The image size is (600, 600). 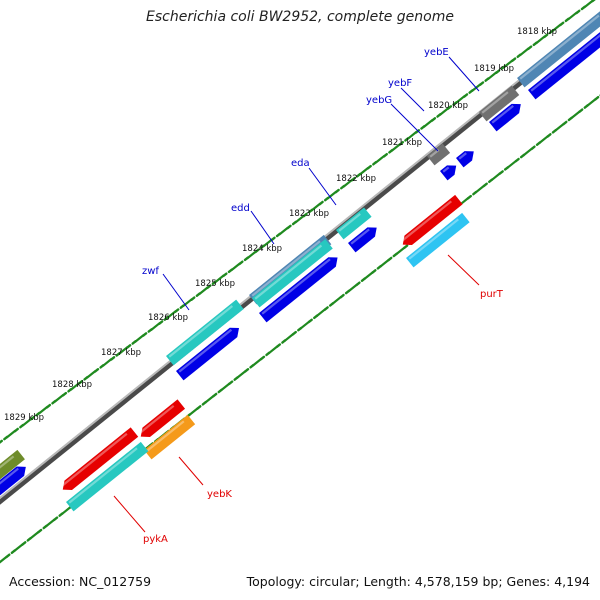 What do you see at coordinates (537, 32) in the screenshot?
I see `tick-label: 1818 kbp` at bounding box center [537, 32].